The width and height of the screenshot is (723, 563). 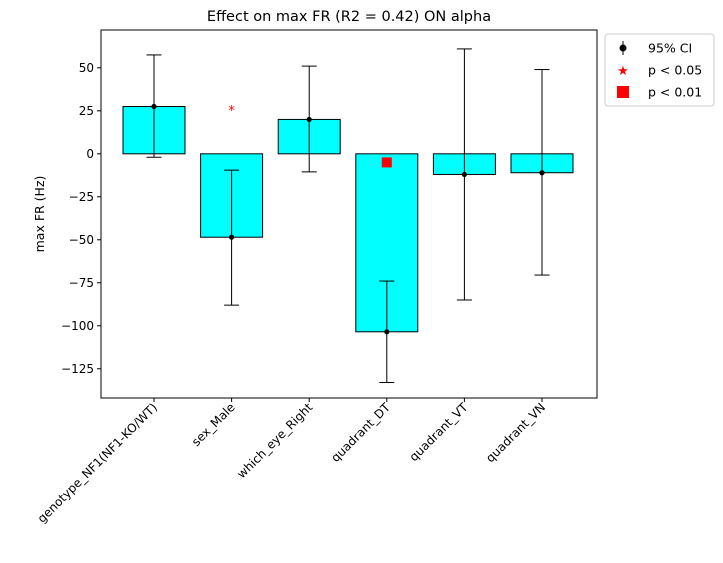 What do you see at coordinates (623, 71) in the screenshot?
I see `legend-star-icon: ★` at bounding box center [623, 71].